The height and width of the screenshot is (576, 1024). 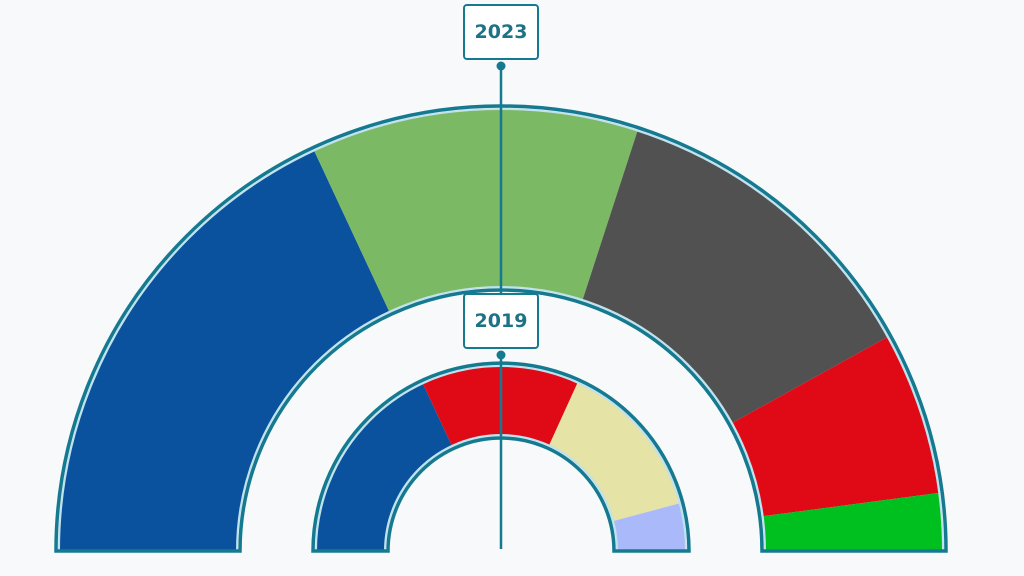 I want to click on ring-highlight, so click(x=501, y=458).